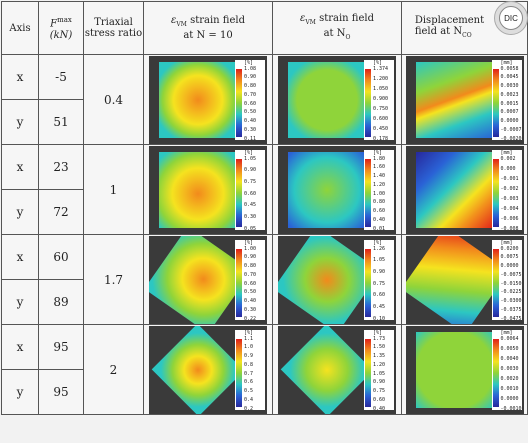  Describe the element at coordinates (337, 369) in the screenshot. I see `field-map: [%] 1.73 1.50 1.35 1.20 1.05 0.90 0.75 0.60 0.40` at that location.